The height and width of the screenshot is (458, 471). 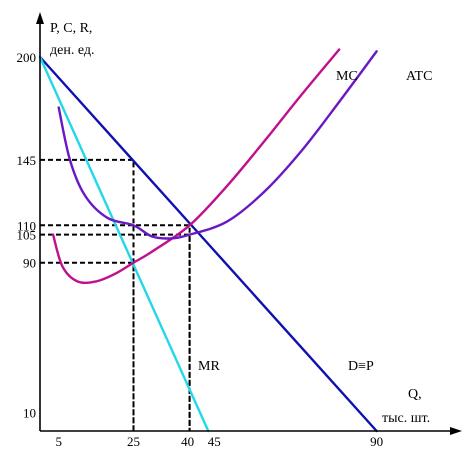 I want to click on y-tick-label-110: 110, so click(x=26, y=225).